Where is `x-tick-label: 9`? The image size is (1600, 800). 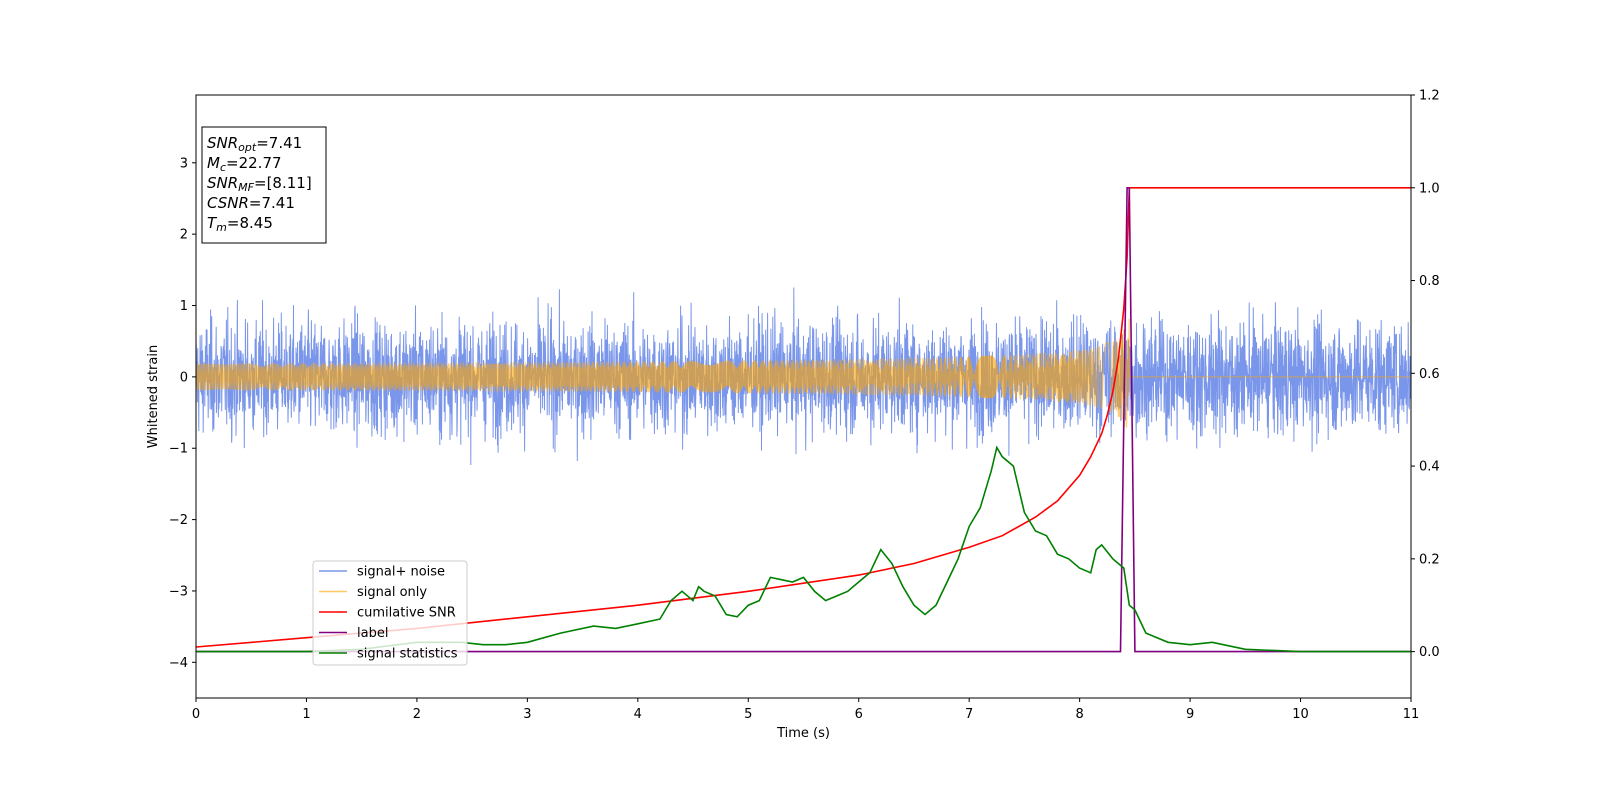 x-tick-label: 9 is located at coordinates (1190, 714).